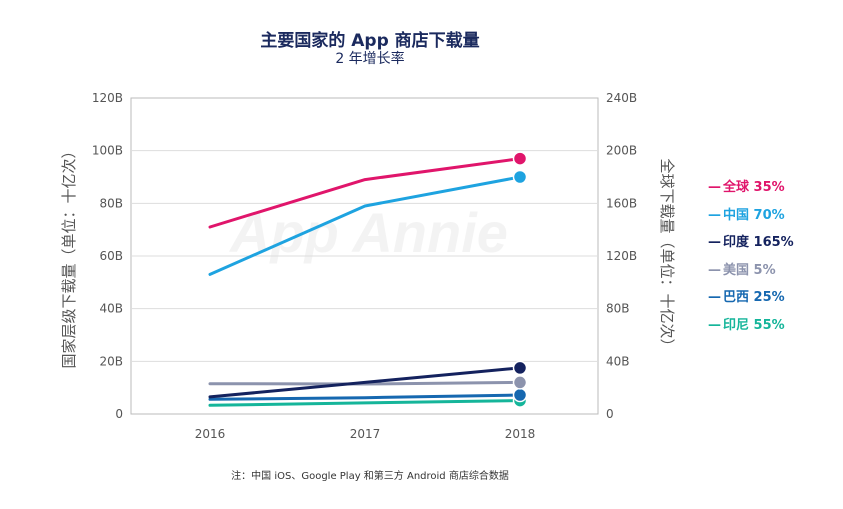 The image size is (843, 509). I want to click on legend-series-name: 印度, so click(738, 242).